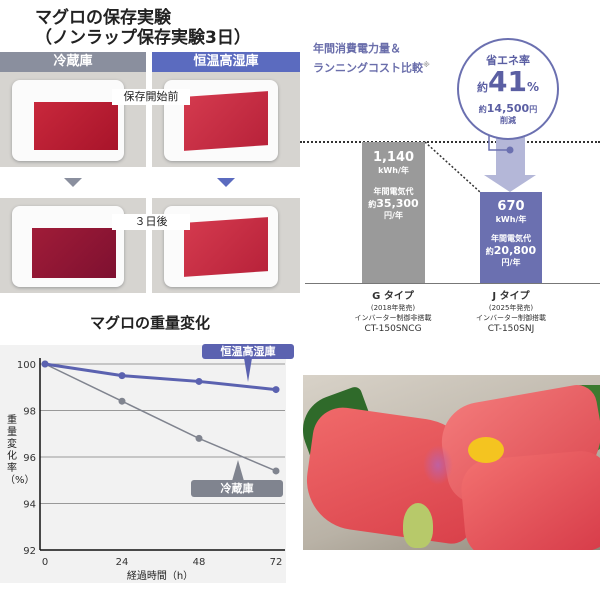  Describe the element at coordinates (29, 412) in the screenshot. I see `y-tick-label: 98` at that location.